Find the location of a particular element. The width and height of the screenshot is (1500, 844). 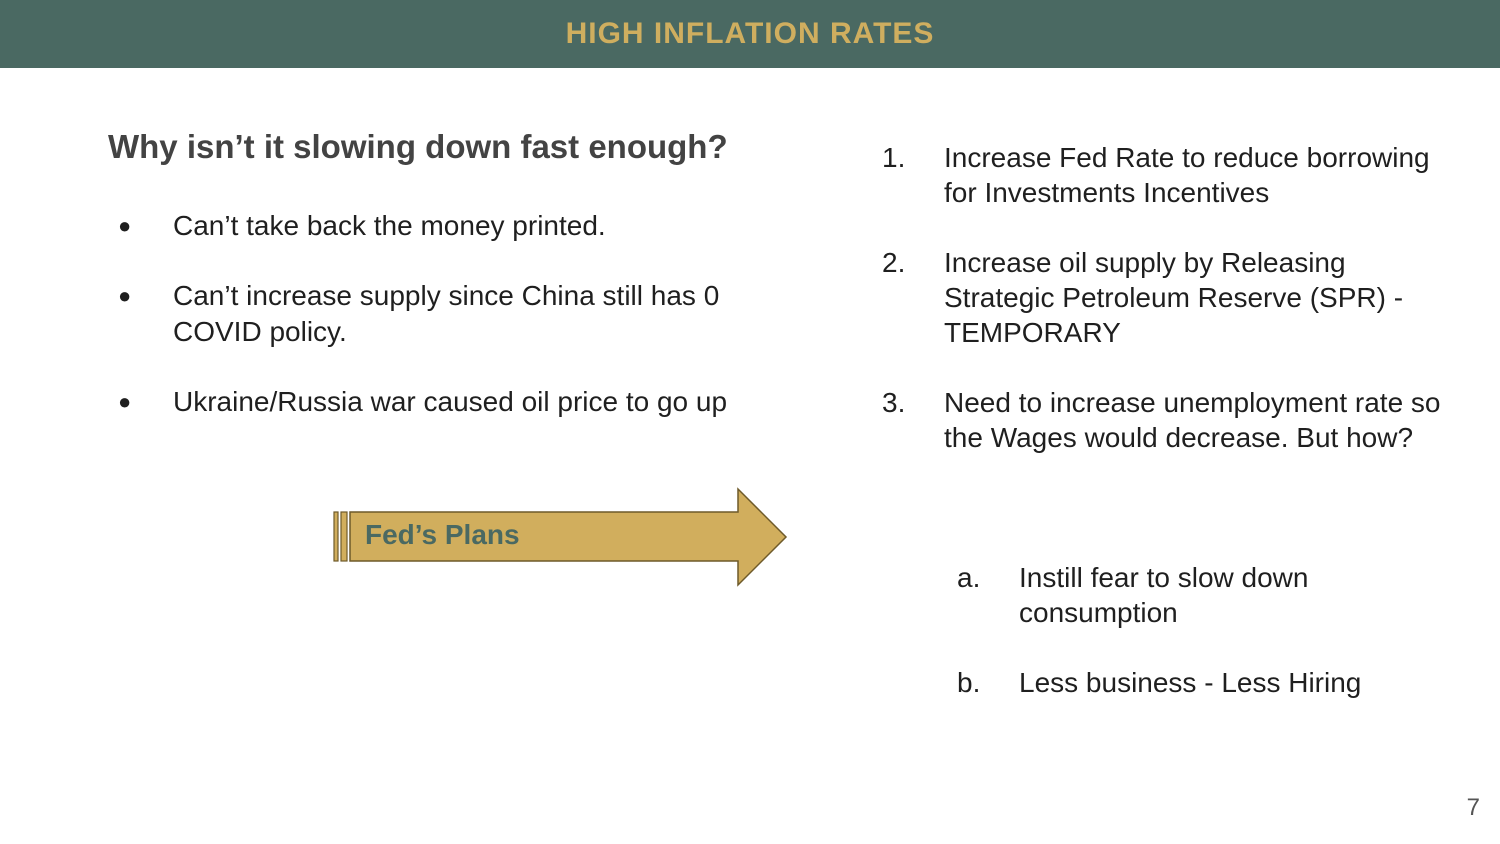

page-number: 7 is located at coordinates (1473, 807).